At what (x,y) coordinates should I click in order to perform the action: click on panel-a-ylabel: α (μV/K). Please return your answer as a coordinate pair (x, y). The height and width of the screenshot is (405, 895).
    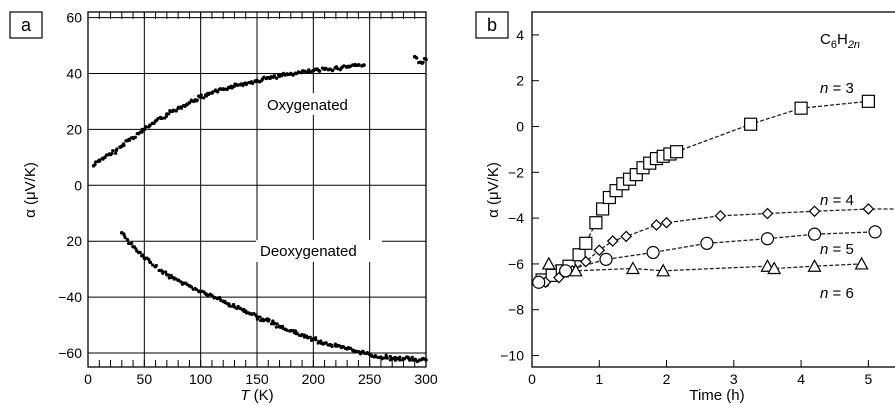
    Looking at the image, I should click on (30, 190).